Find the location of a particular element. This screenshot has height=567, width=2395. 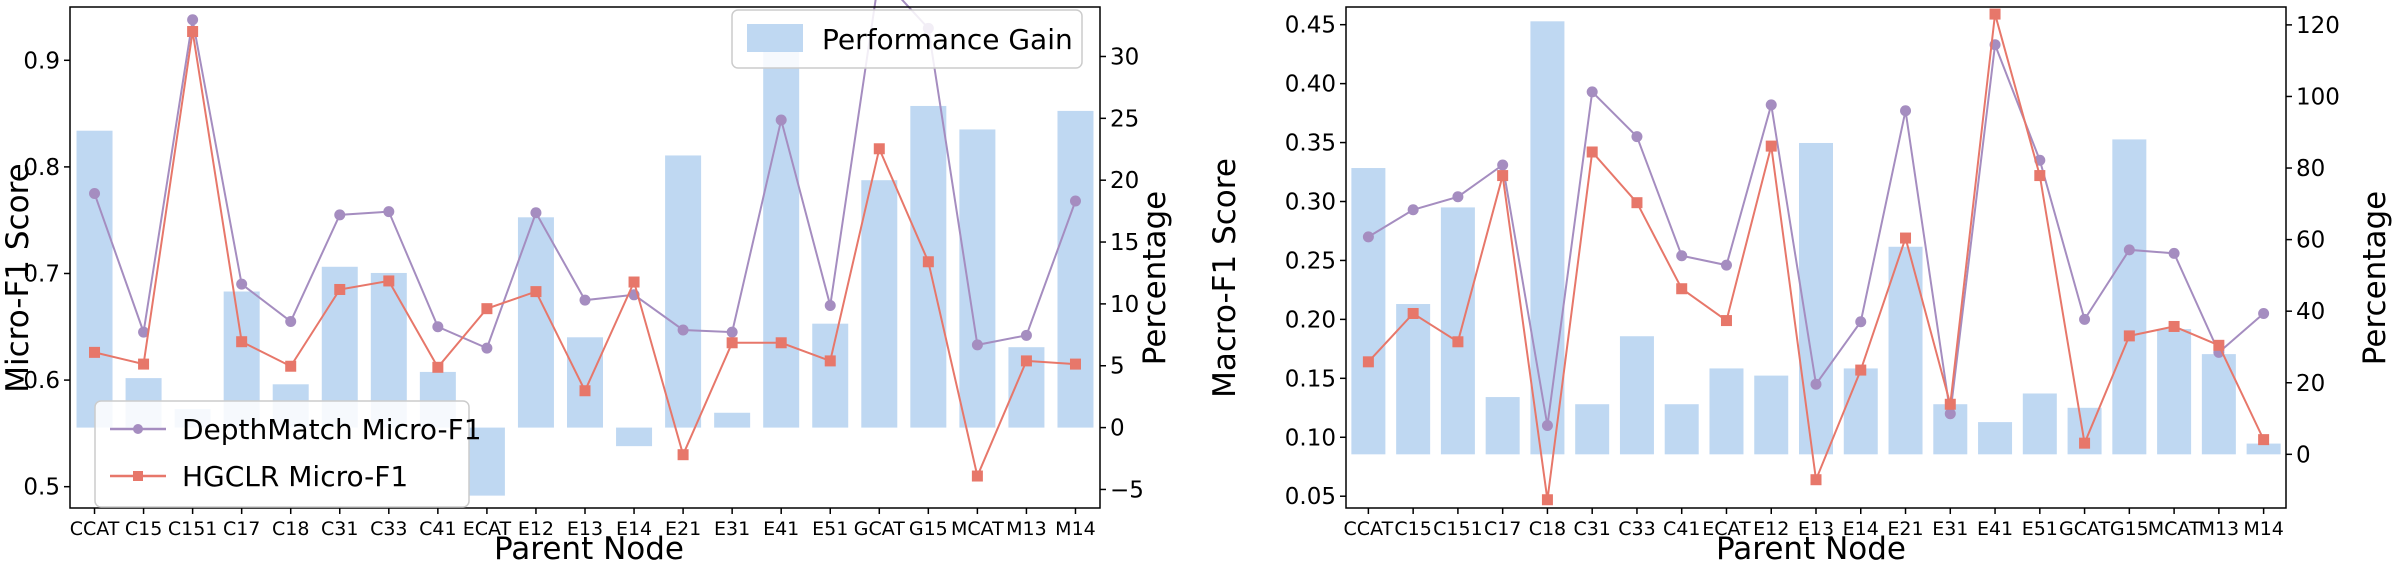

y-axis-ticks: 0.5 0.6 0.7 0.8 0.9 is located at coordinates (46, 274).